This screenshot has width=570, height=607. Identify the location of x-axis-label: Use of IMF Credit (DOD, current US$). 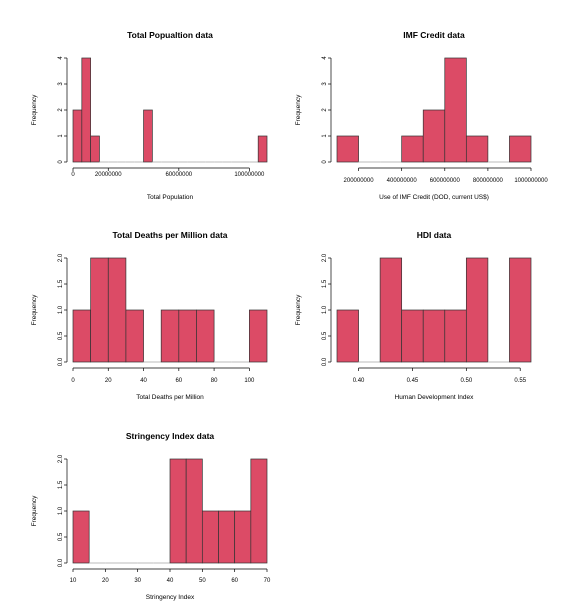
(434, 197).